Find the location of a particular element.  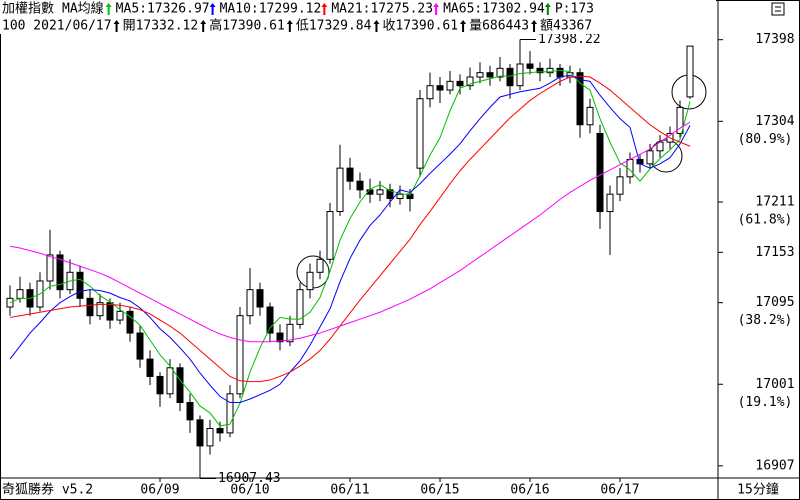

bar-info: 額43367 is located at coordinates (566, 26).